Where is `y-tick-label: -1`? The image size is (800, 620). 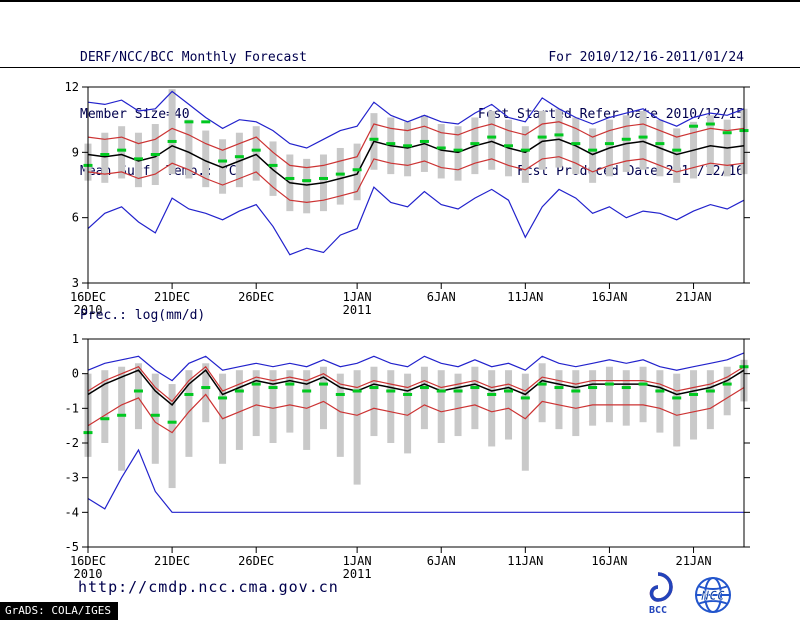 y-tick-label: -1 is located at coordinates (72, 408).